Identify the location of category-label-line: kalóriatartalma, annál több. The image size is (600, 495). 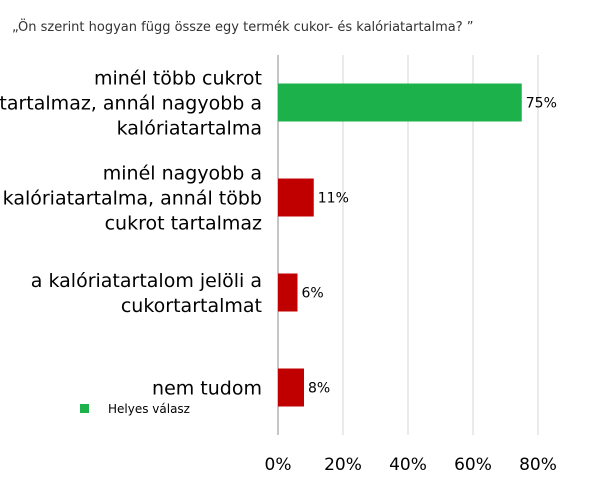
(132, 199).